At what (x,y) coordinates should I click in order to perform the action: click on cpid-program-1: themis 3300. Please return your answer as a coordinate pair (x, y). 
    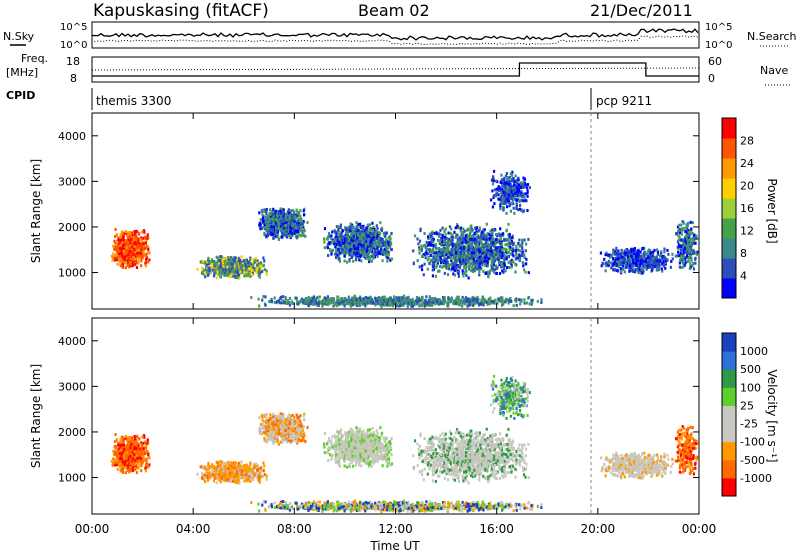
    Looking at the image, I should click on (133, 101).